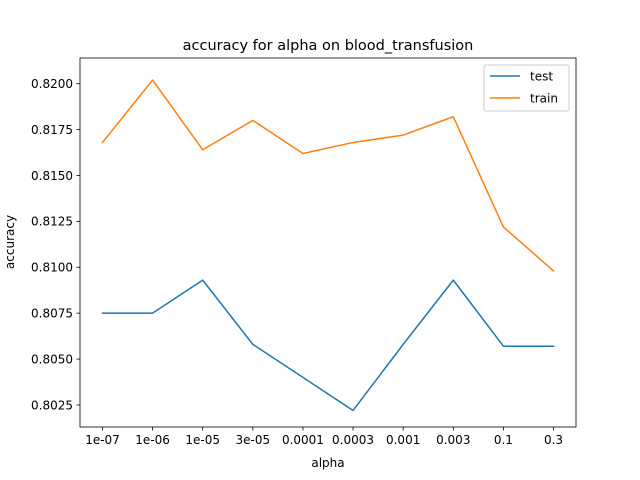  What do you see at coordinates (327, 463) in the screenshot?
I see `x-axis-label: alpha` at bounding box center [327, 463].